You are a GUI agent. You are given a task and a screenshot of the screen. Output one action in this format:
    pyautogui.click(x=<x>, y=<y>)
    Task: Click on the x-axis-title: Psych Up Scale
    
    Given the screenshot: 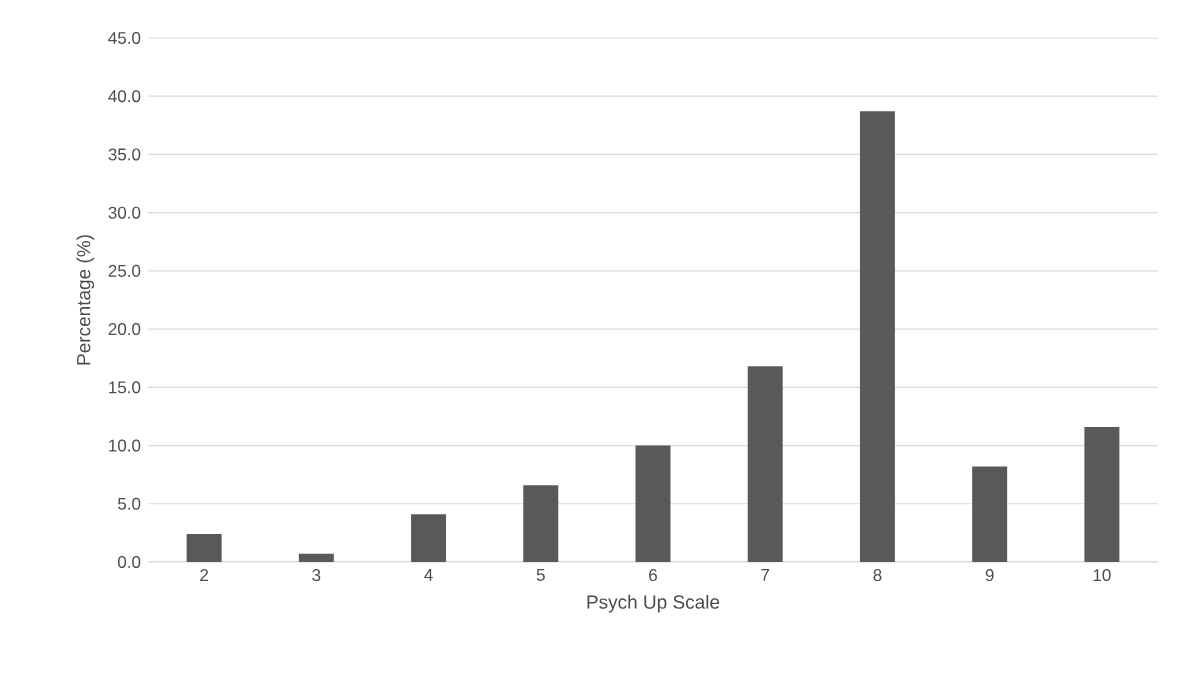 What is the action you would take?
    pyautogui.click(x=653, y=603)
    